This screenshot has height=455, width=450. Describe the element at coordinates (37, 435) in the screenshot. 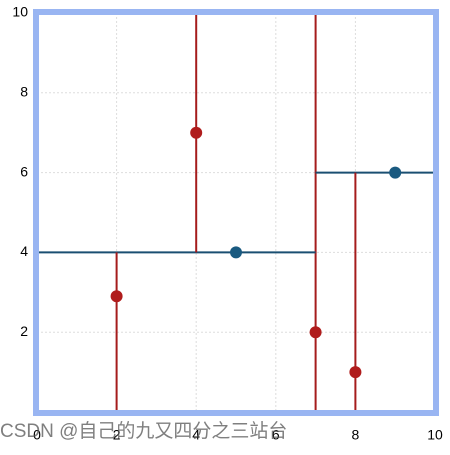

I see `x-tick-label: 0` at that location.